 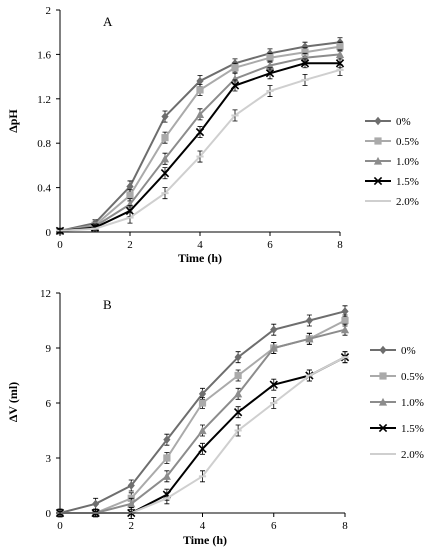 What do you see at coordinates (203, 526) in the screenshot?
I see `panel-b-x-tick-label: 4` at bounding box center [203, 526].